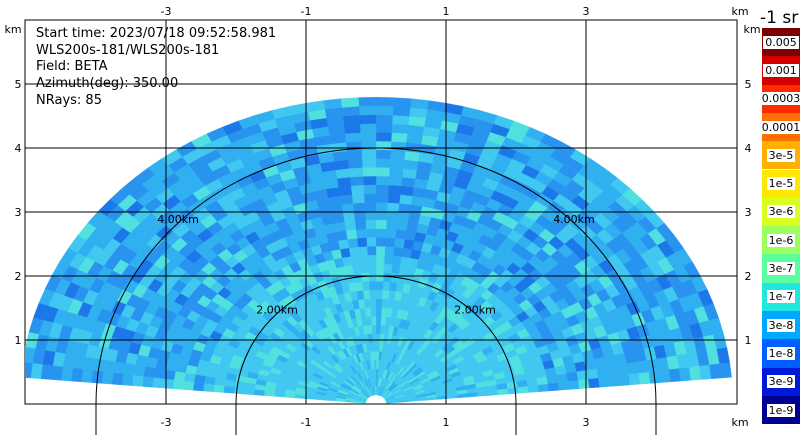  What do you see at coordinates (779, 98) in the screenshot?
I see `colorbar-step: 0.0003` at bounding box center [779, 98].